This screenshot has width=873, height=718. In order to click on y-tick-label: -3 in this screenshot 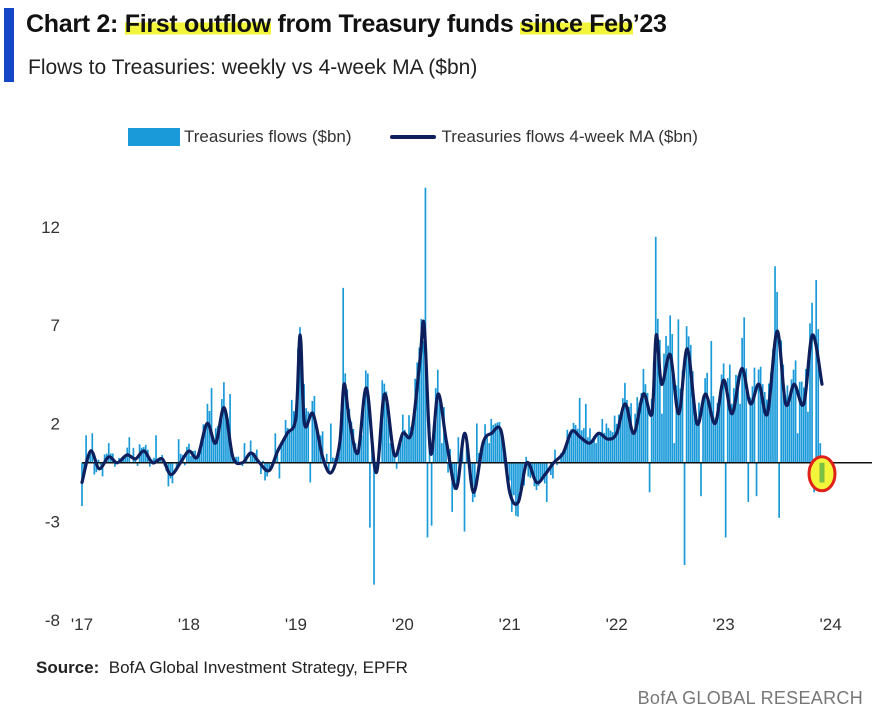, I will do `click(52, 522)`.